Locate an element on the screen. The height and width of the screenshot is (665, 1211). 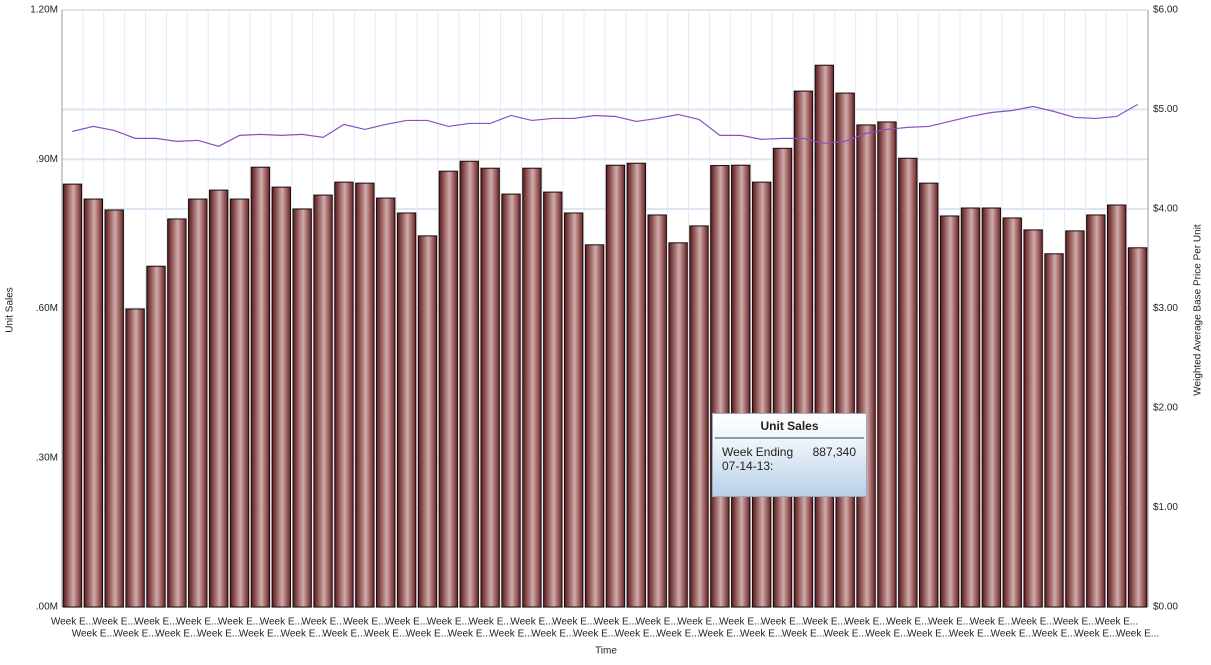
y-tick-label: .90M is located at coordinates (47, 159).